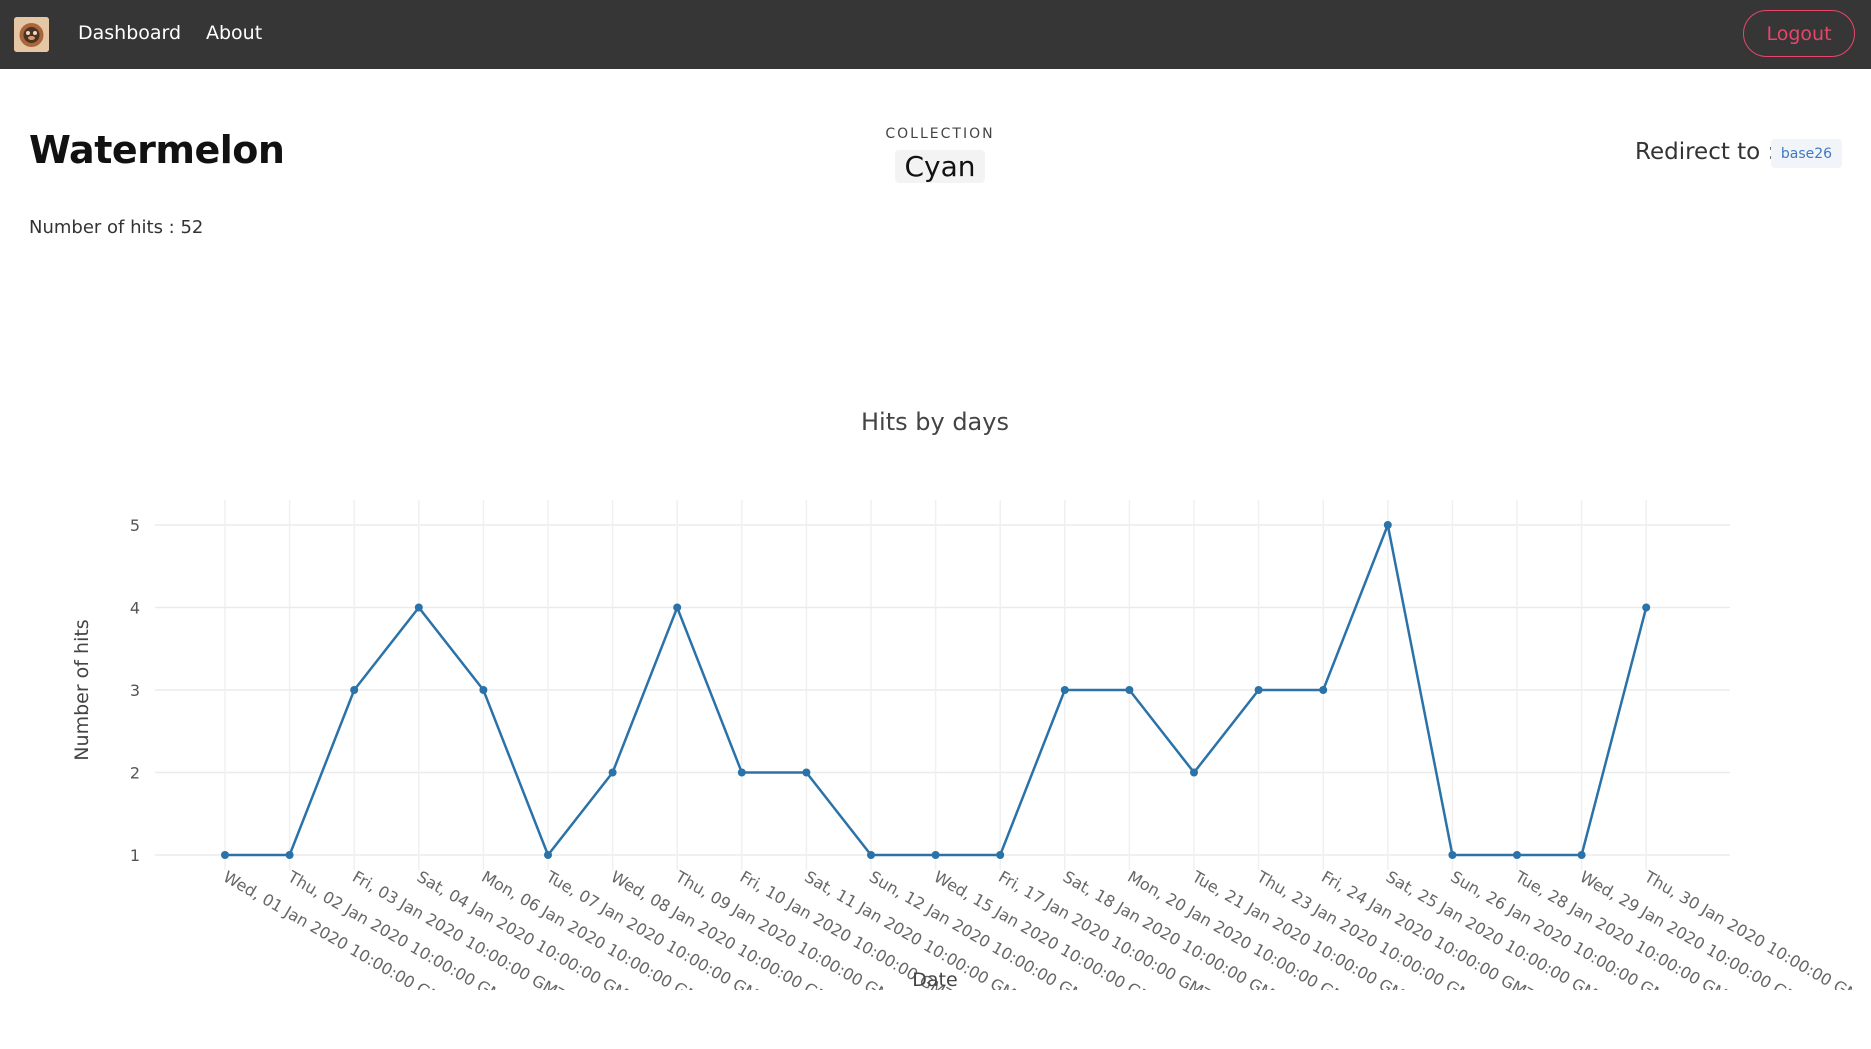 The width and height of the screenshot is (1871, 1049). Describe the element at coordinates (82, 689) in the screenshot. I see `y-axis-label: Number of hits` at that location.